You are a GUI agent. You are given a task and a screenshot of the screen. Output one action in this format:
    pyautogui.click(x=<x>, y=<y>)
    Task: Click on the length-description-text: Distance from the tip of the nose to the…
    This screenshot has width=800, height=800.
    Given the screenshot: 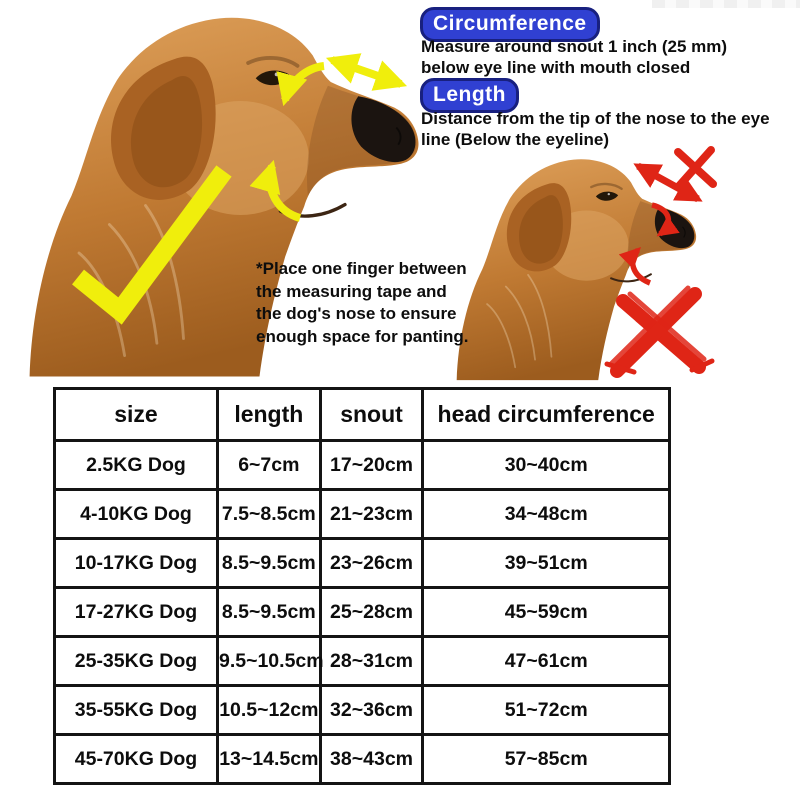 What is the action you would take?
    pyautogui.click(x=595, y=129)
    